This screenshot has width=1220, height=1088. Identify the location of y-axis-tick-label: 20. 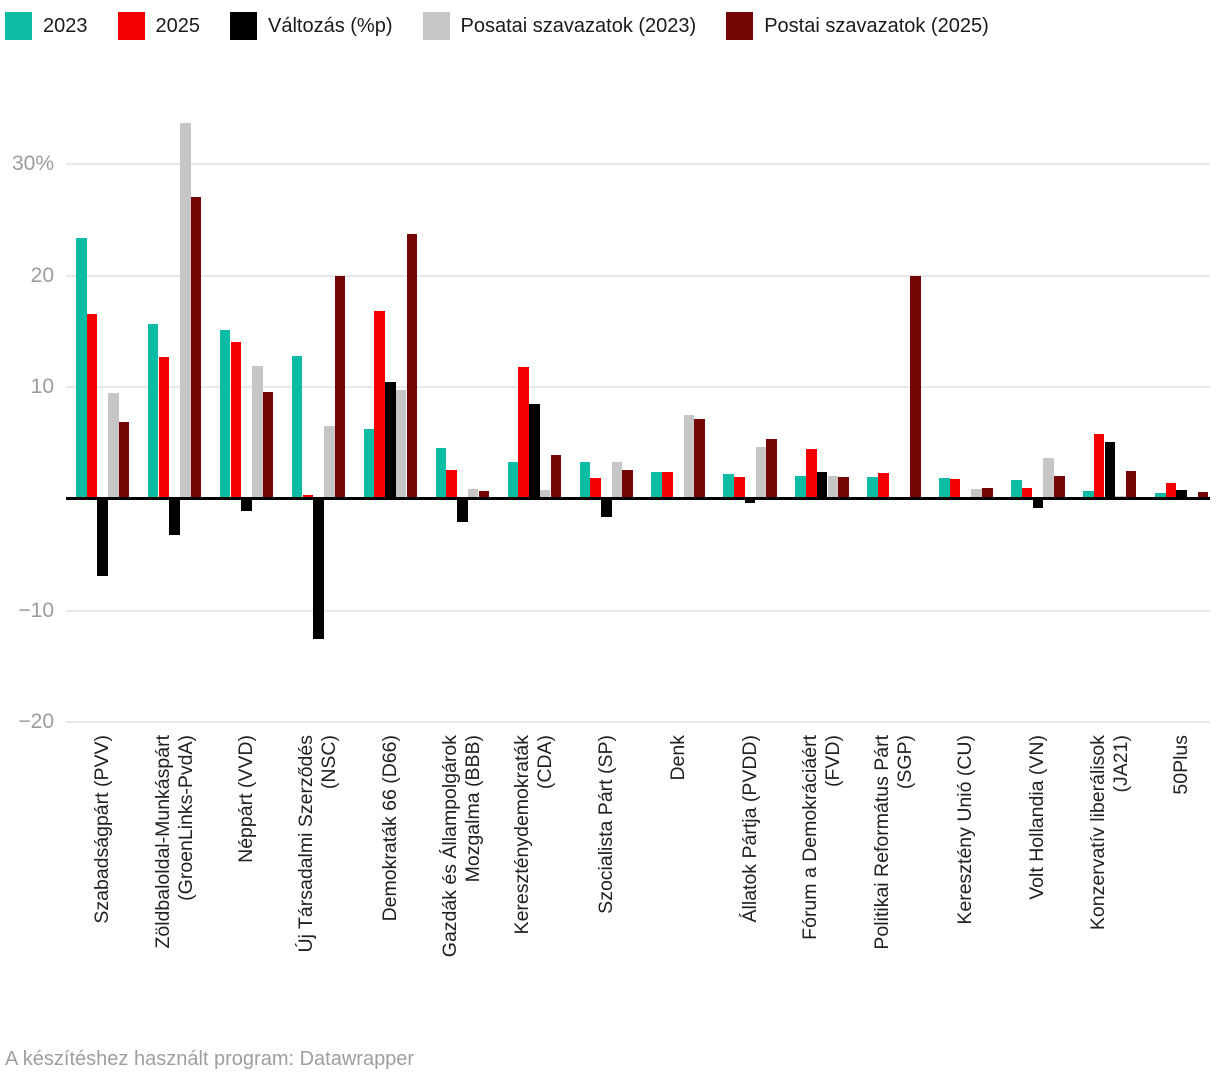
(42, 275).